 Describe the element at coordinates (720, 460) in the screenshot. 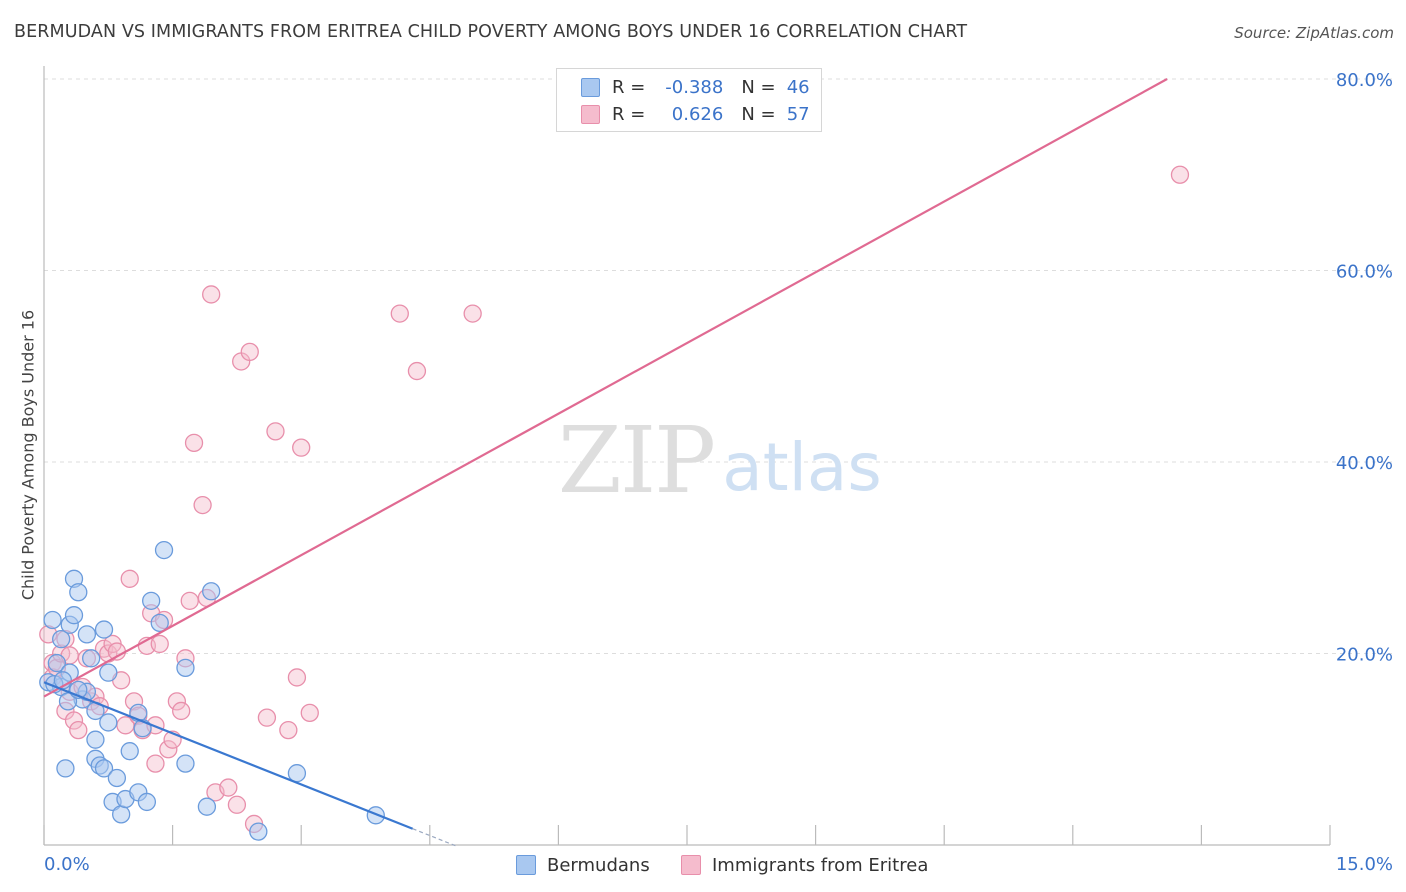

I see `watermark: ZIP atlas` at that location.